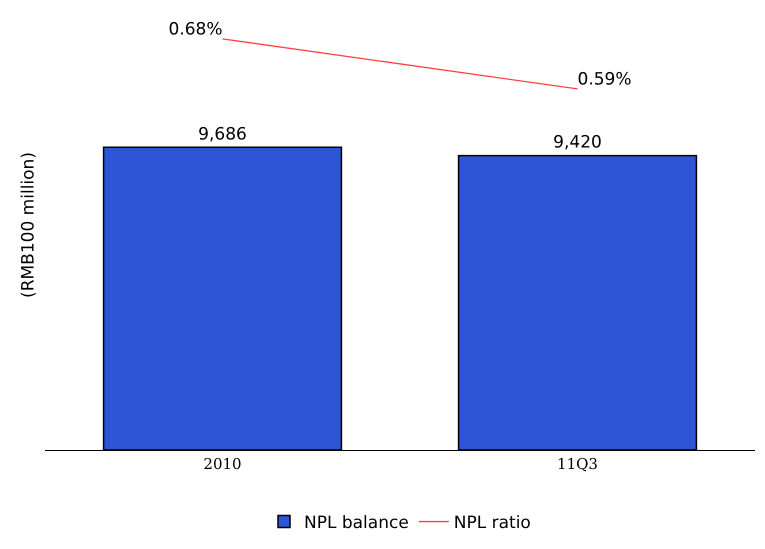 This screenshot has height=549, width=765. I want to click on x-tick-label: 2010, so click(222, 464).